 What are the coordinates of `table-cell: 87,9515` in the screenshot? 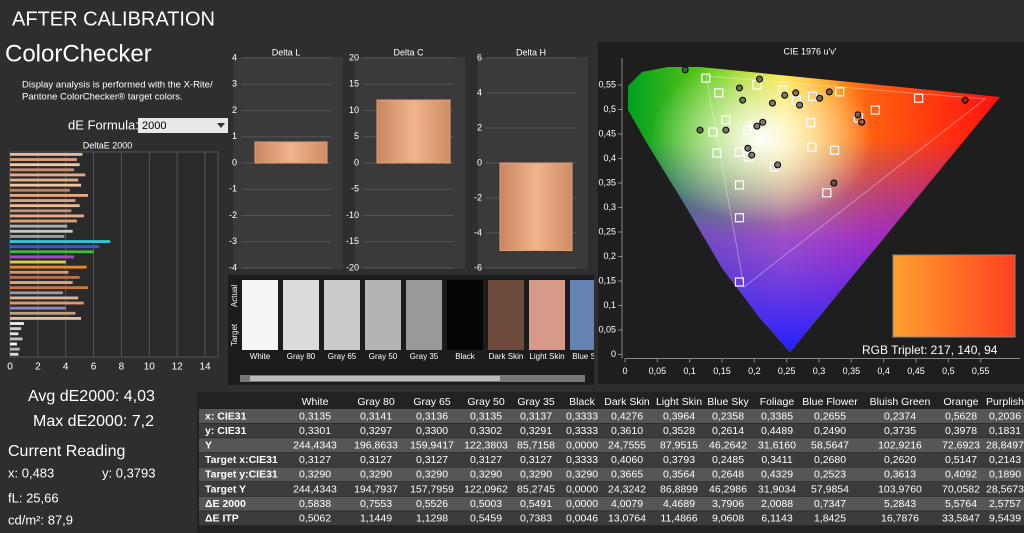 It's located at (679, 445).